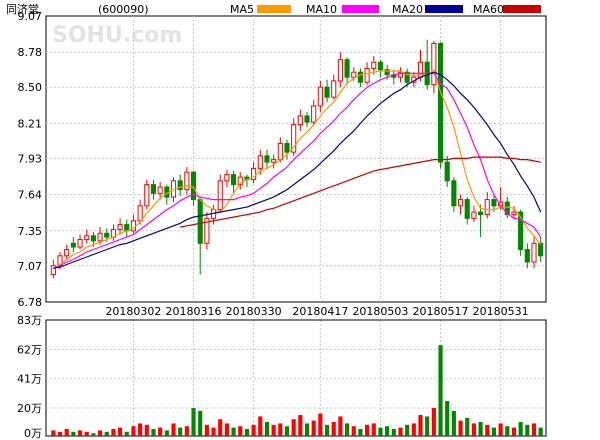 The height and width of the screenshot is (440, 600). What do you see at coordinates (488, 9) in the screenshot?
I see `legend-ma60-label: MA60` at bounding box center [488, 9].